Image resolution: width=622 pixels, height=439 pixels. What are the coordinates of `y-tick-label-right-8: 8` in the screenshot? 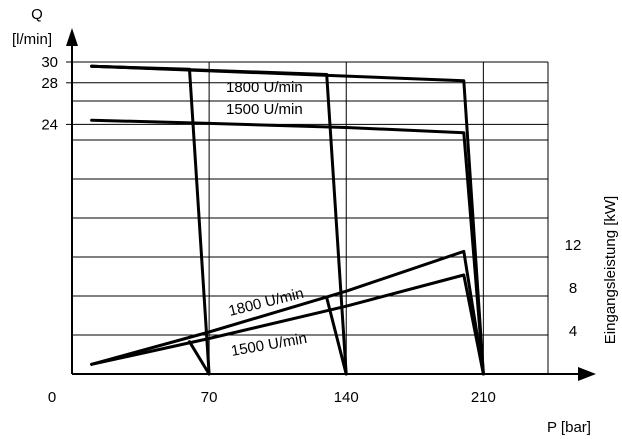 It's located at (573, 288).